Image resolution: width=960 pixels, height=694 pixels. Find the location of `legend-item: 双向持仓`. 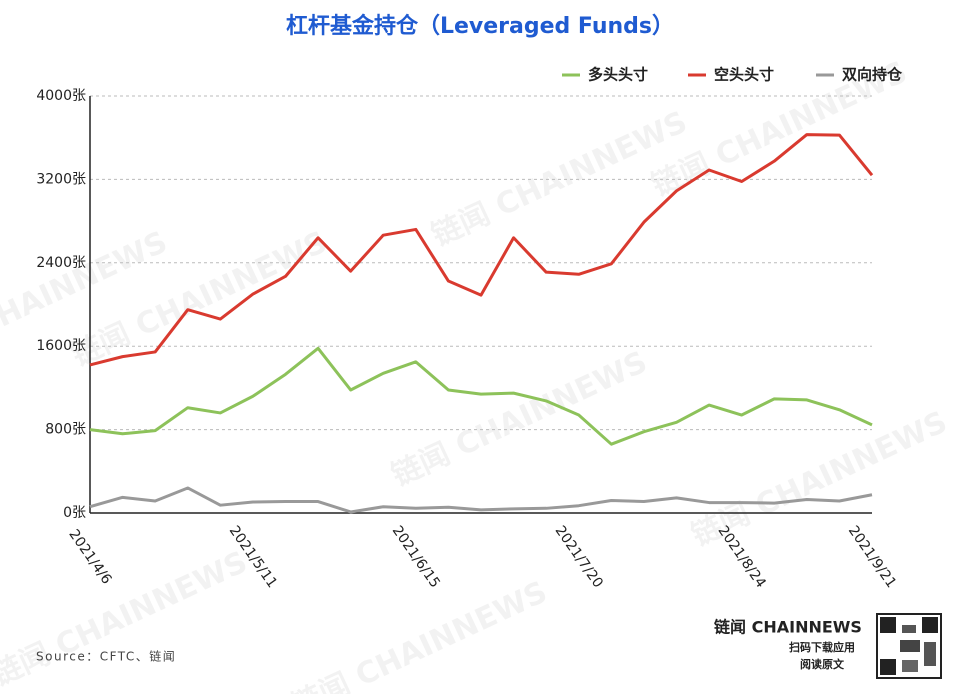

legend-item: 双向持仓 is located at coordinates (859, 75).